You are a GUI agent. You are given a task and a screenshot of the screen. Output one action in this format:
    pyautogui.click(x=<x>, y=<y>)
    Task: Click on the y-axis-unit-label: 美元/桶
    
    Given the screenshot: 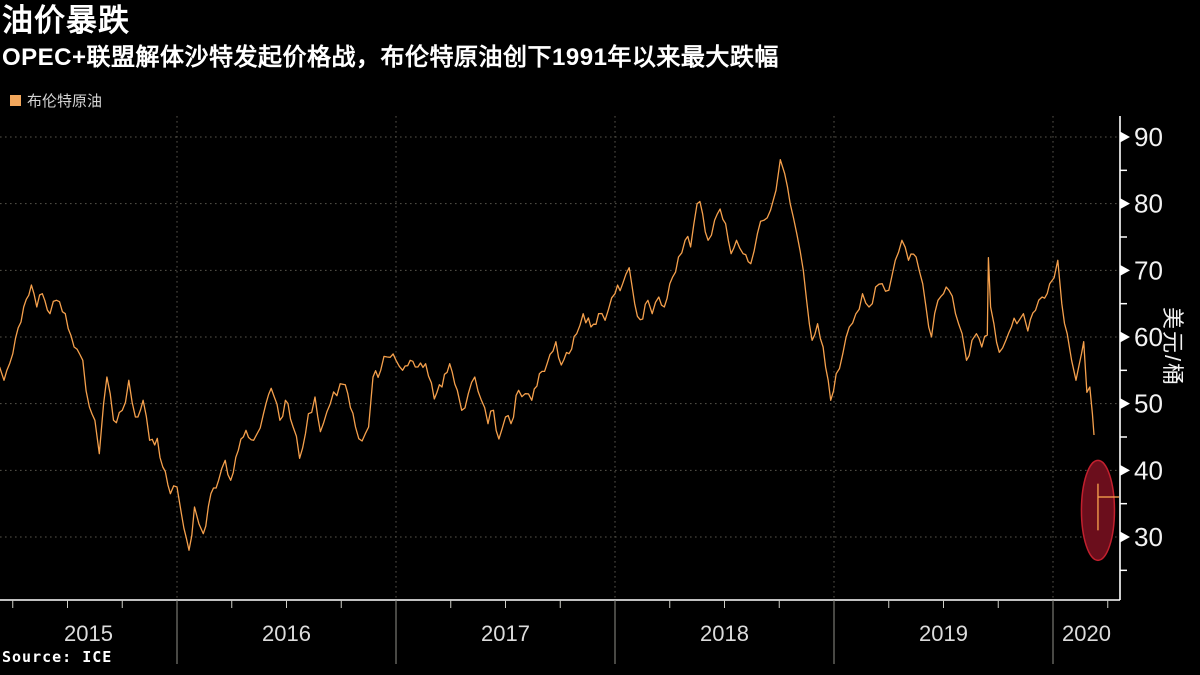 What is the action you would take?
    pyautogui.click(x=1173, y=347)
    